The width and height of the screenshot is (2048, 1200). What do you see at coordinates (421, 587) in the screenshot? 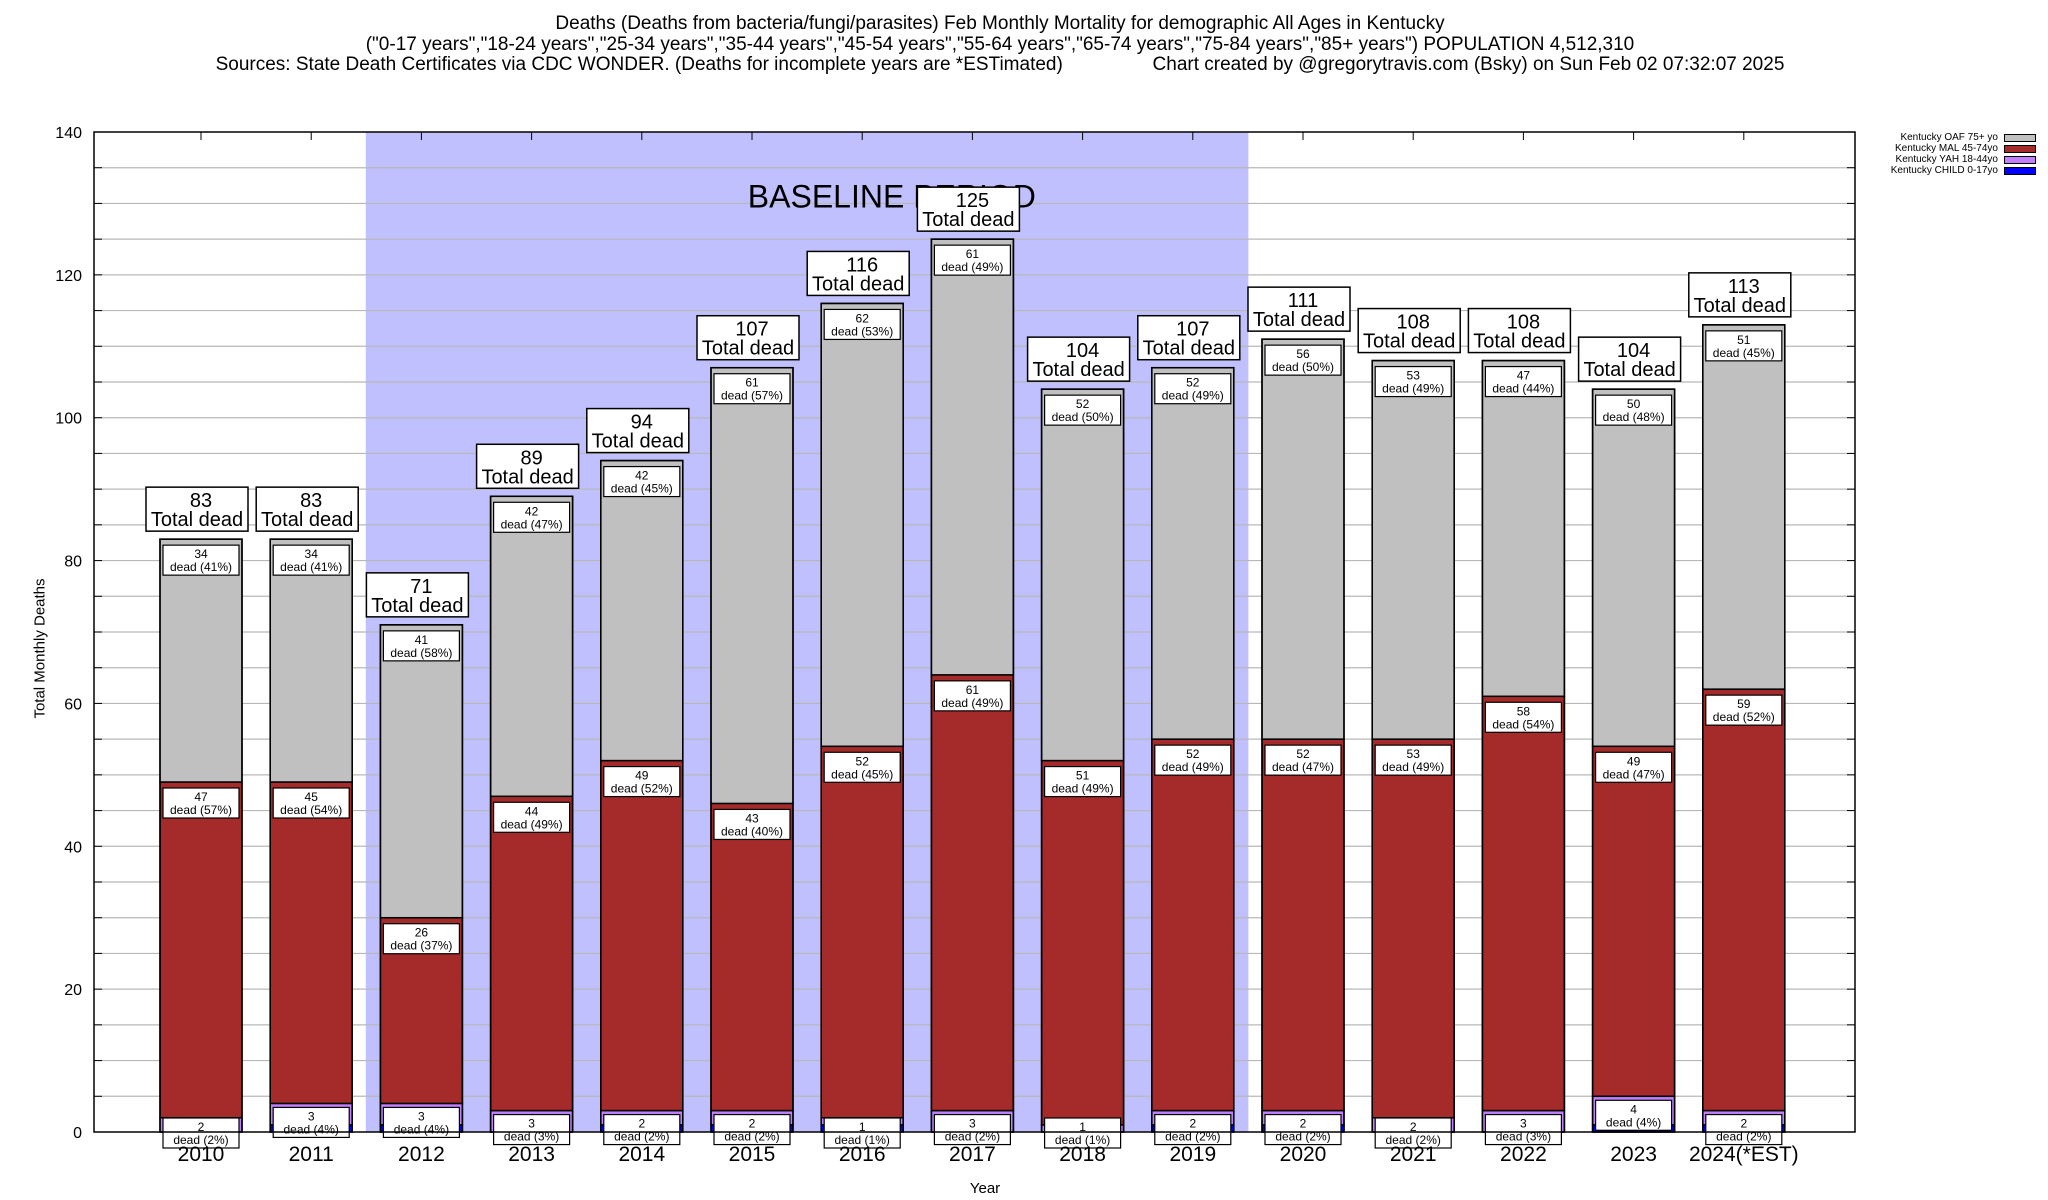
I see `total-label-count: 71` at bounding box center [421, 587].